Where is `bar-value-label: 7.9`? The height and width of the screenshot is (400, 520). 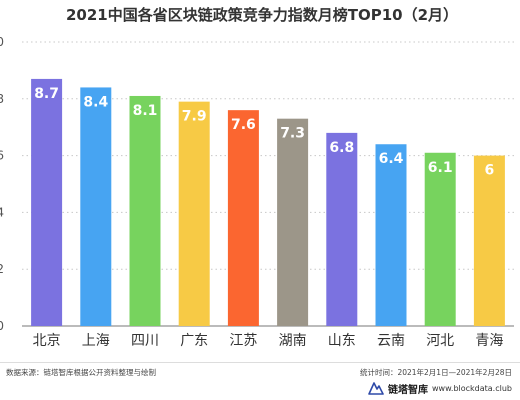 bar-value-label: 7.9 is located at coordinates (194, 117).